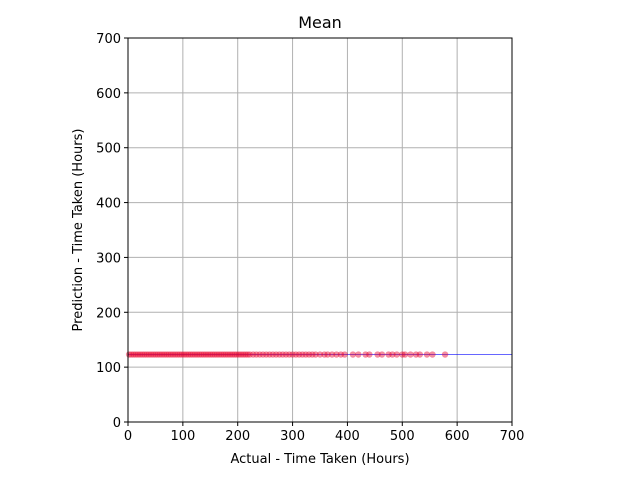 This screenshot has height=480, width=640. Describe the element at coordinates (182, 436) in the screenshot. I see `x-tick-label: 100` at that location.